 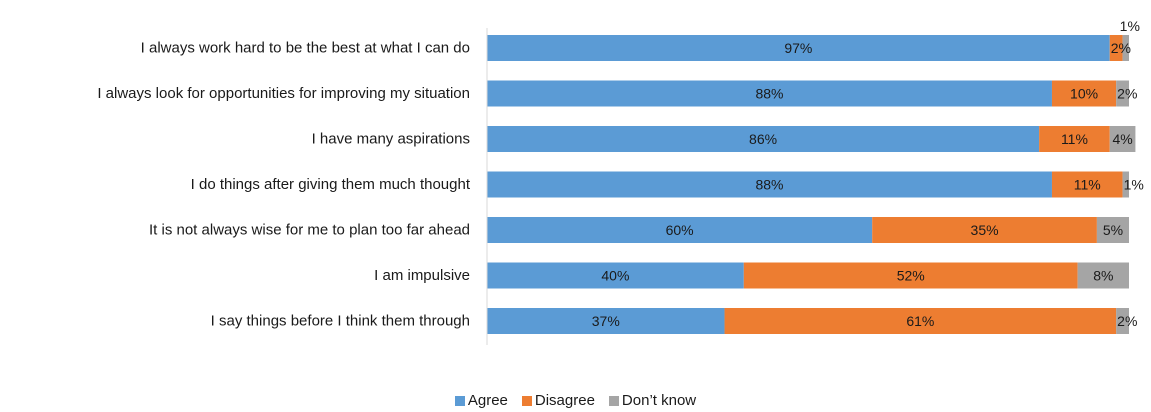 I want to click on legend-item-agree: Agree, so click(x=481, y=400).